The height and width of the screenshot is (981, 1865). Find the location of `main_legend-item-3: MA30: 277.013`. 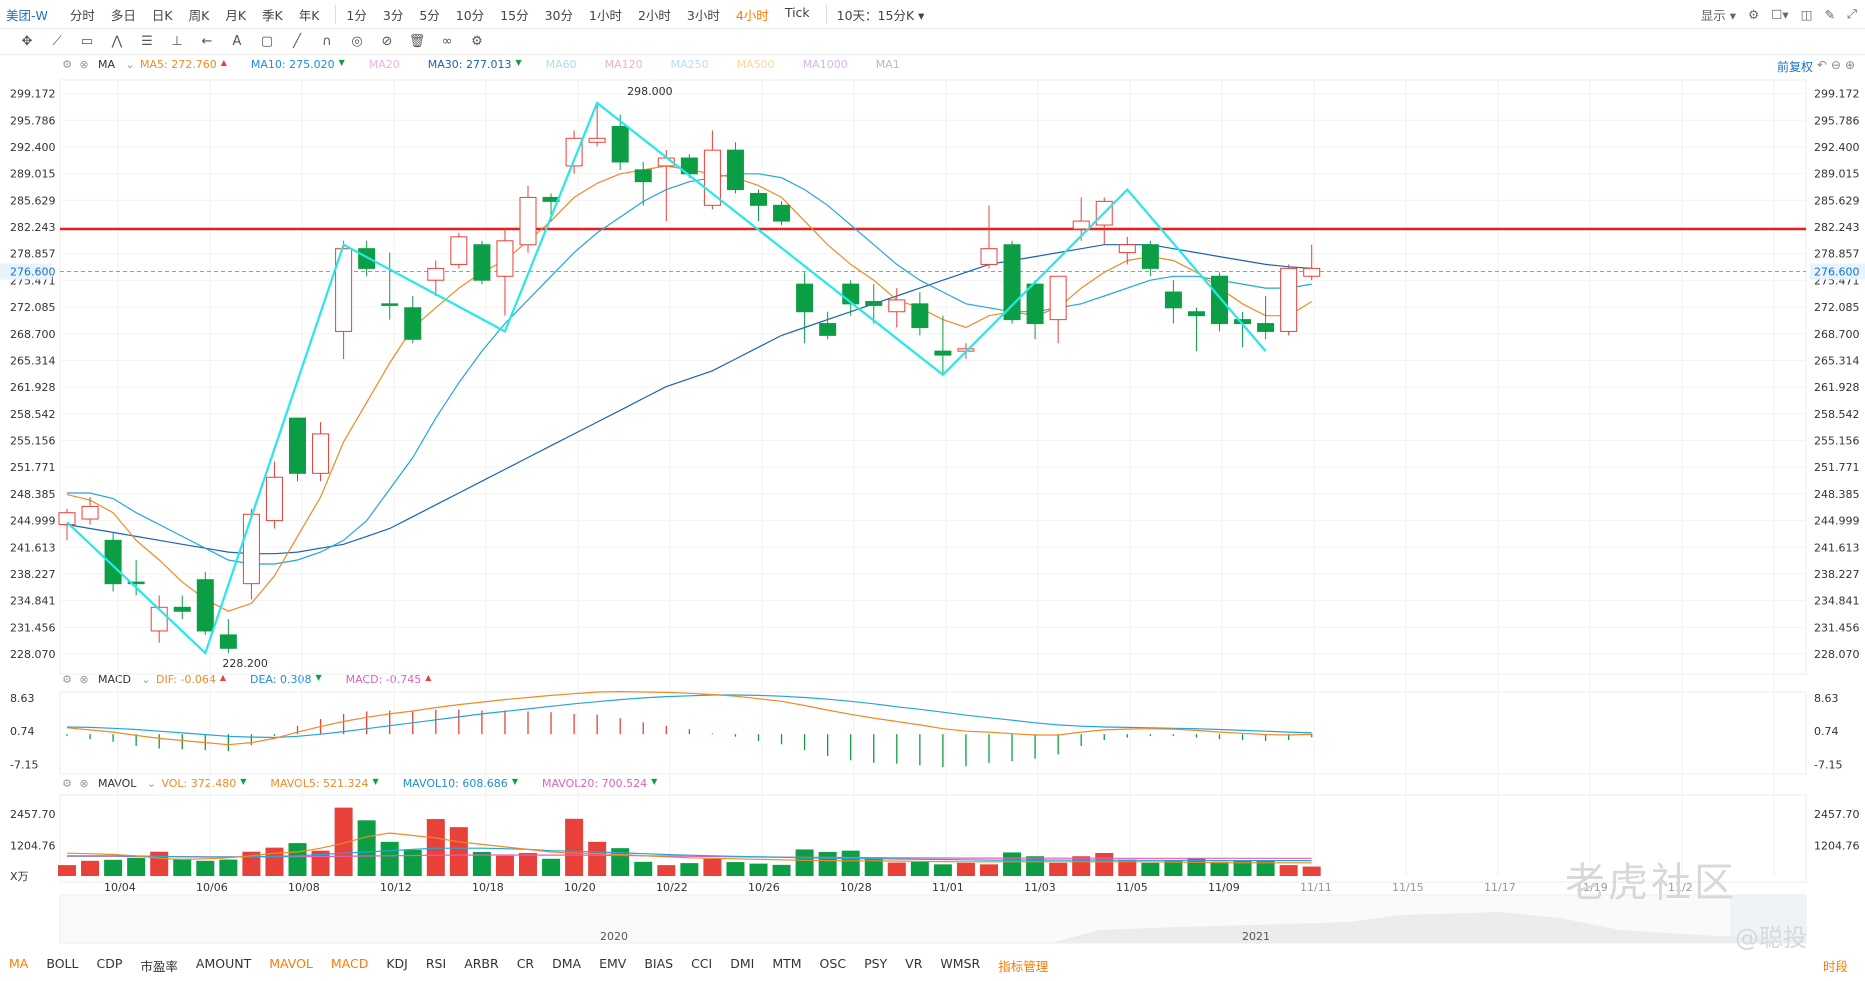

main_legend-item-3: MA30: 277.013 is located at coordinates (469, 64).